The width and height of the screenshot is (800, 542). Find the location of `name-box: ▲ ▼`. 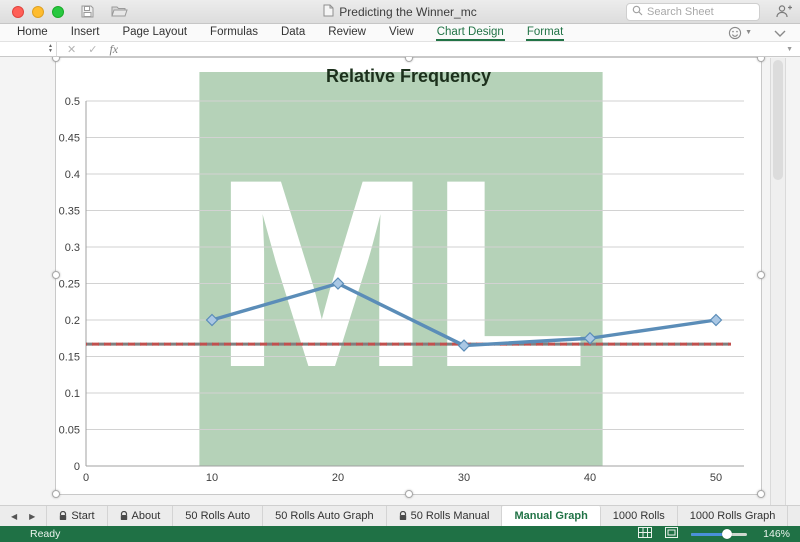

name-box: ▲ ▼ is located at coordinates (28, 49).